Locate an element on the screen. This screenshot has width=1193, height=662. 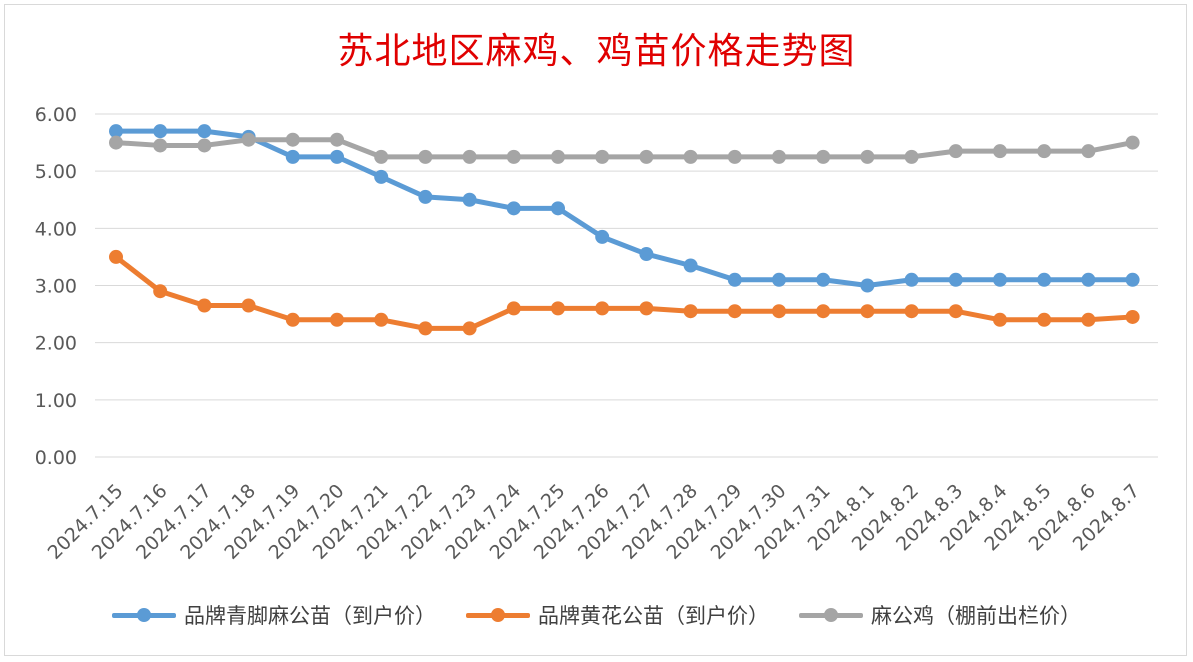
y-tick-label: 1.00 is located at coordinates (56, 401).